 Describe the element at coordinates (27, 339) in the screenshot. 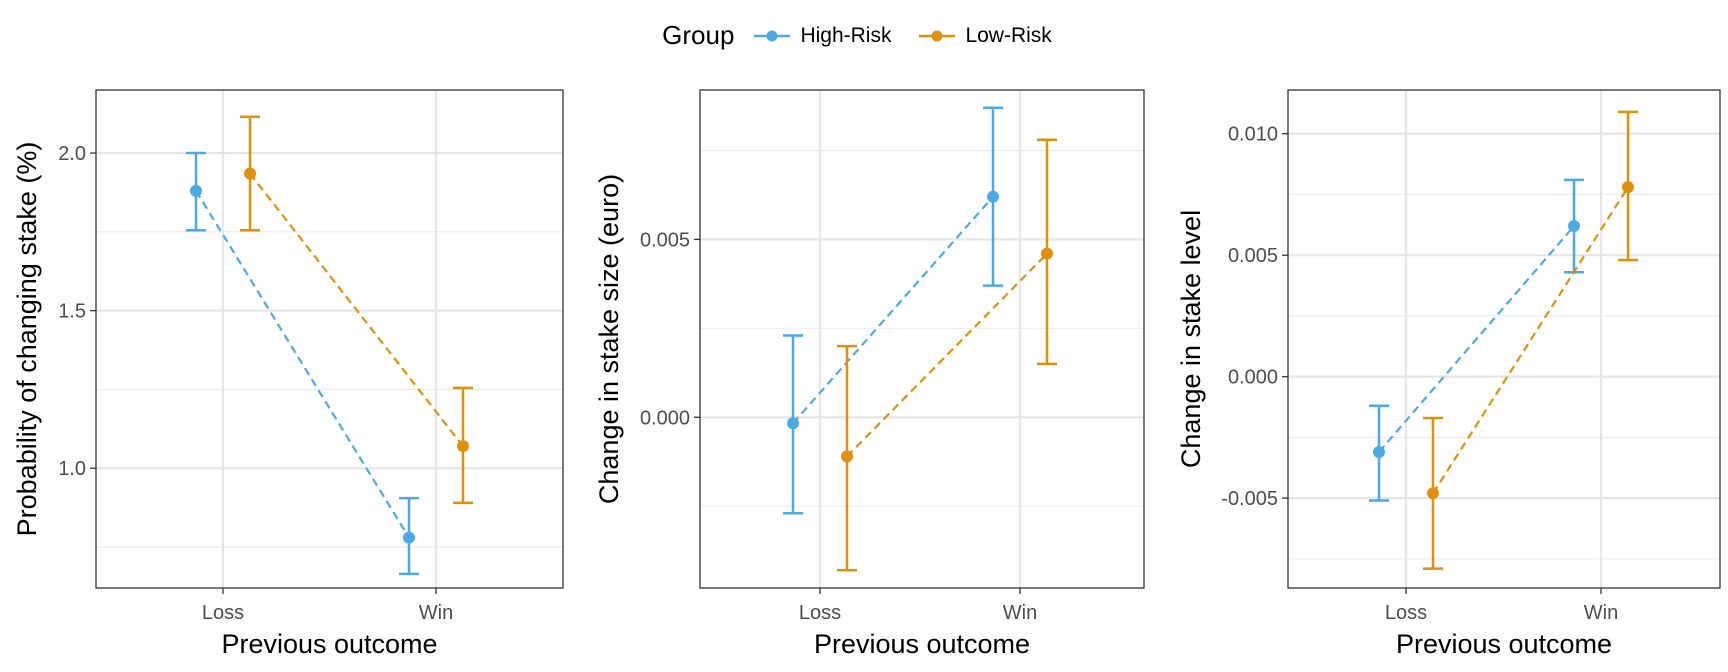

I see `y-axis-title: Probability of changing stake (%)` at that location.